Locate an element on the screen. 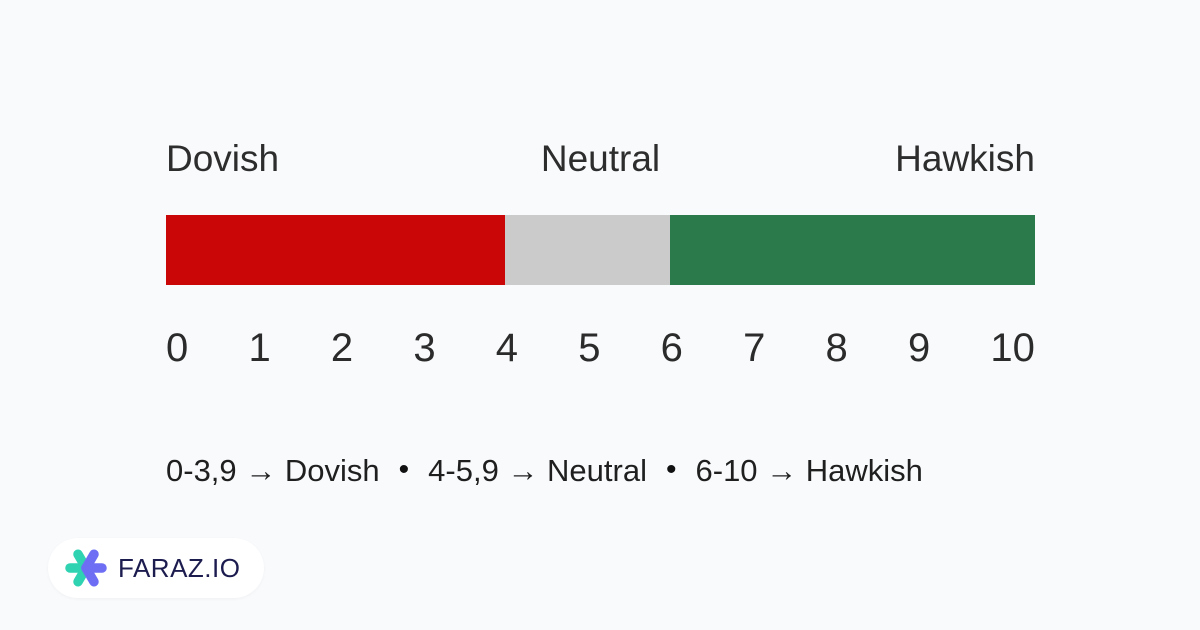  tick-label: 10 is located at coordinates (1012, 348).